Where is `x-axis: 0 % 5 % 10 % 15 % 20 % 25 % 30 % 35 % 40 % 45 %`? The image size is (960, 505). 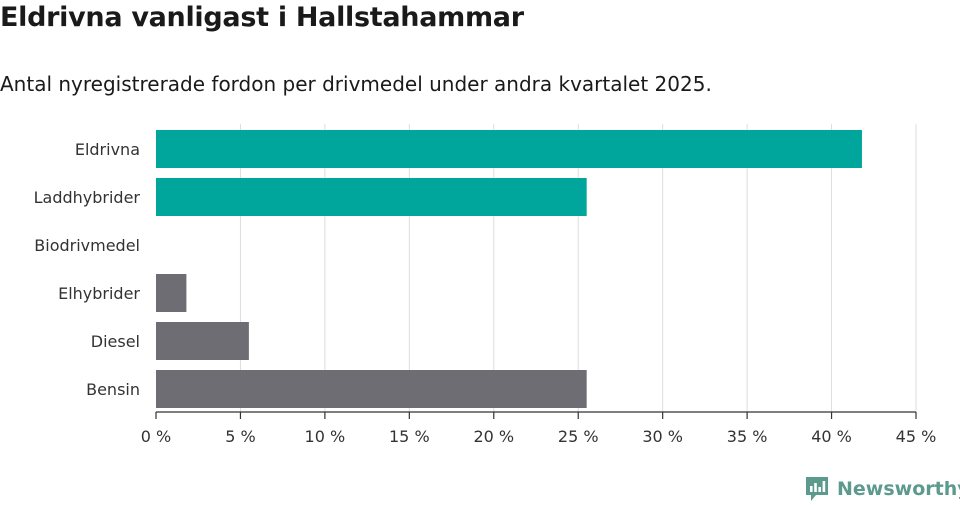
x-axis: 0 % 5 % 10 % 15 % 20 % 25 % 30 % 35 % 40 % 45 % is located at coordinates (539, 428).